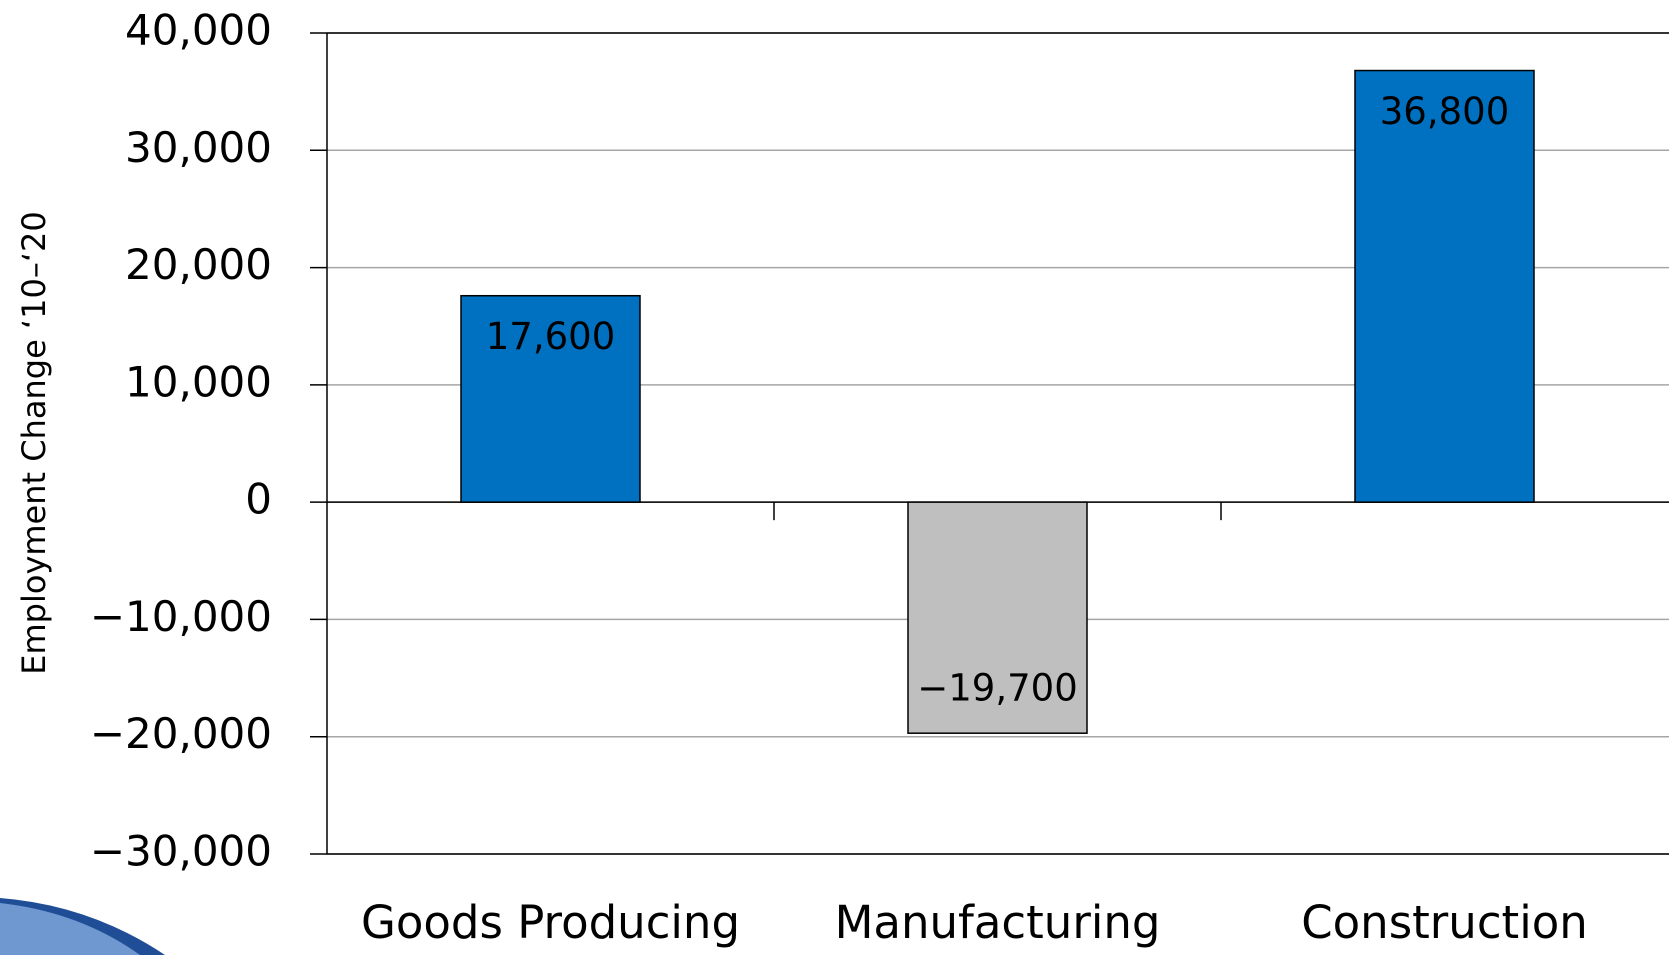  I want to click on x-tick-label: Construction, so click(1444, 922).